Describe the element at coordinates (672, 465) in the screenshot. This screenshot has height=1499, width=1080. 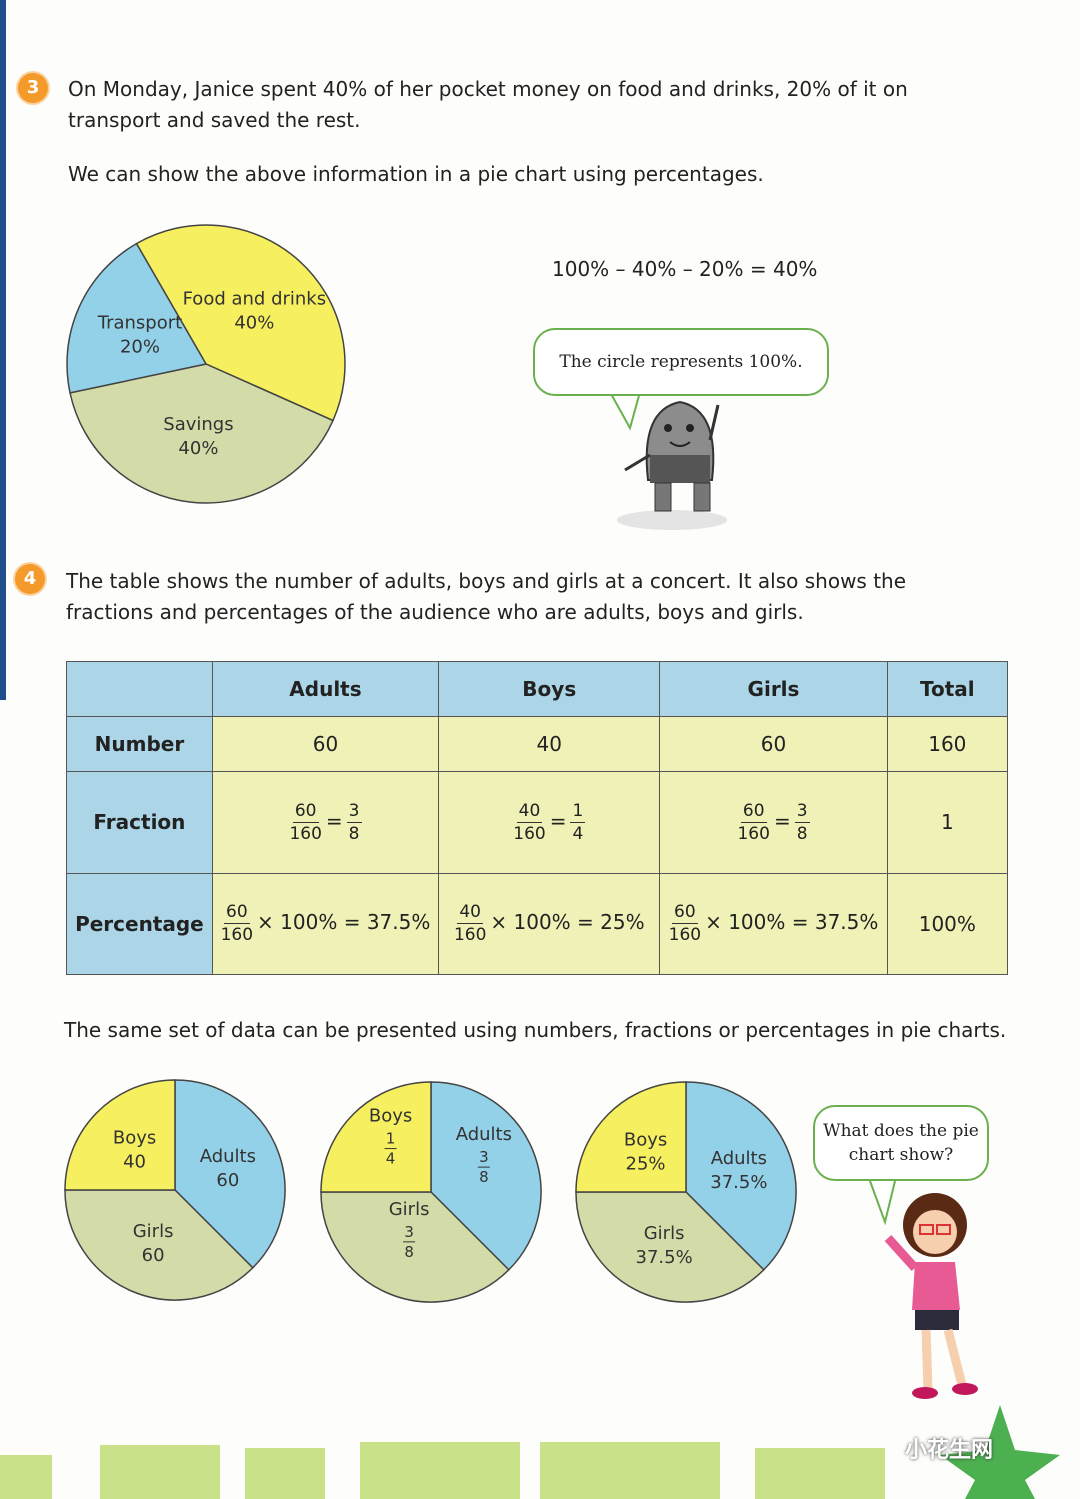
I see `robot-illustration` at that location.